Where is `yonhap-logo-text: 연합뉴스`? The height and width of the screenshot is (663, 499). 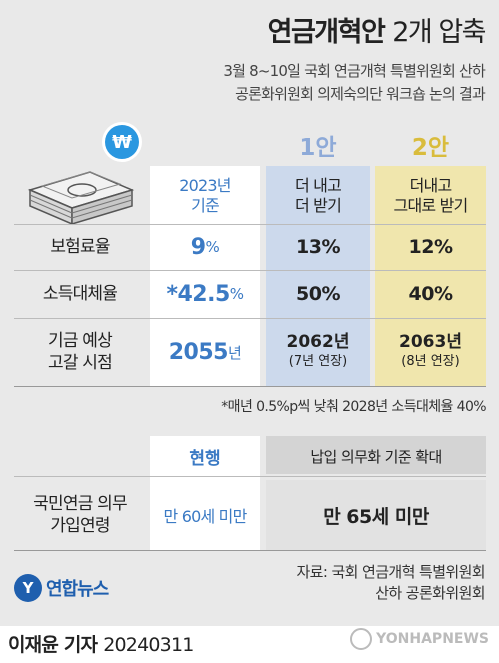
yonhap-logo-text: 연합뉴스 is located at coordinates (77, 589).